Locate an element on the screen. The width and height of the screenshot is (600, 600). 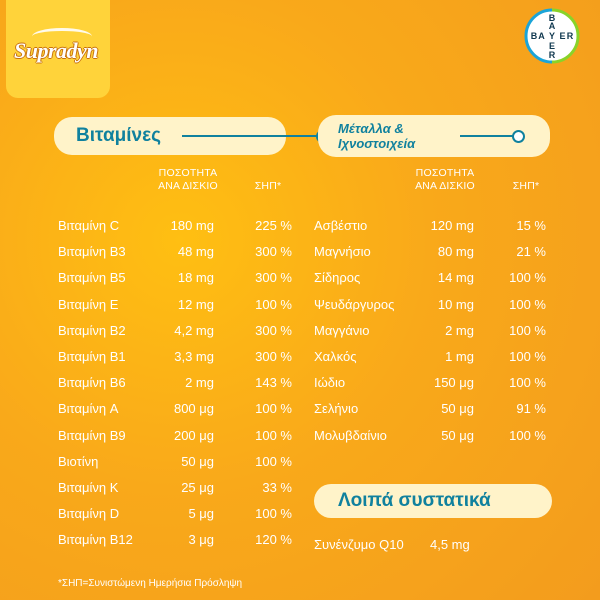
row-amount: 150 μg is located at coordinates (453, 383).